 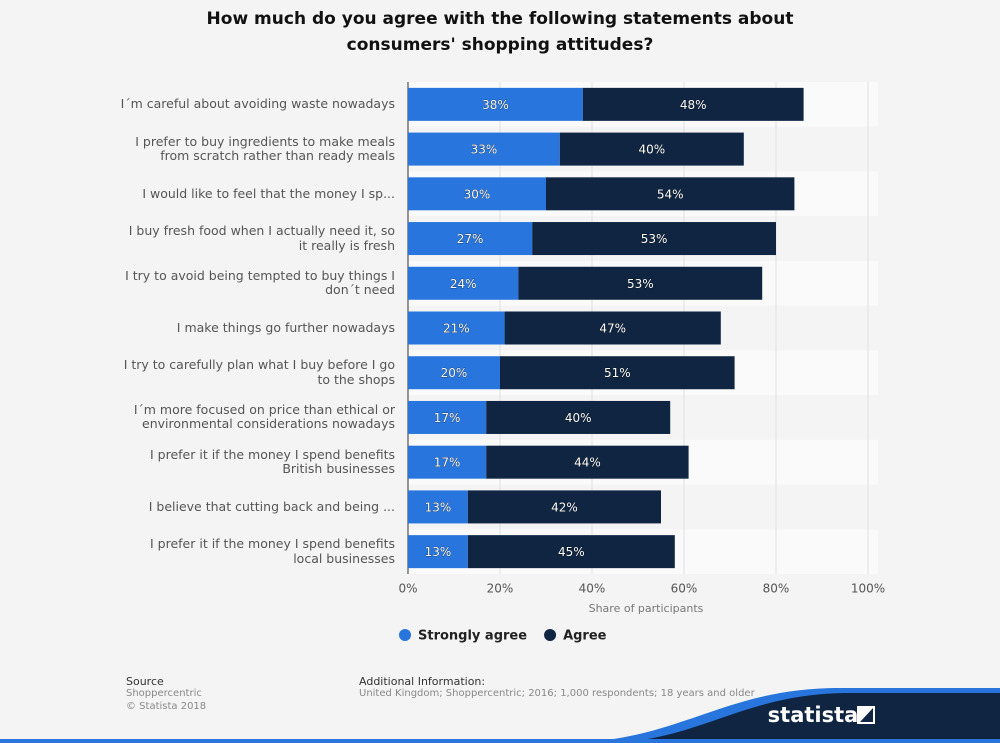 I want to click on footer-wave, so click(x=800, y=716).